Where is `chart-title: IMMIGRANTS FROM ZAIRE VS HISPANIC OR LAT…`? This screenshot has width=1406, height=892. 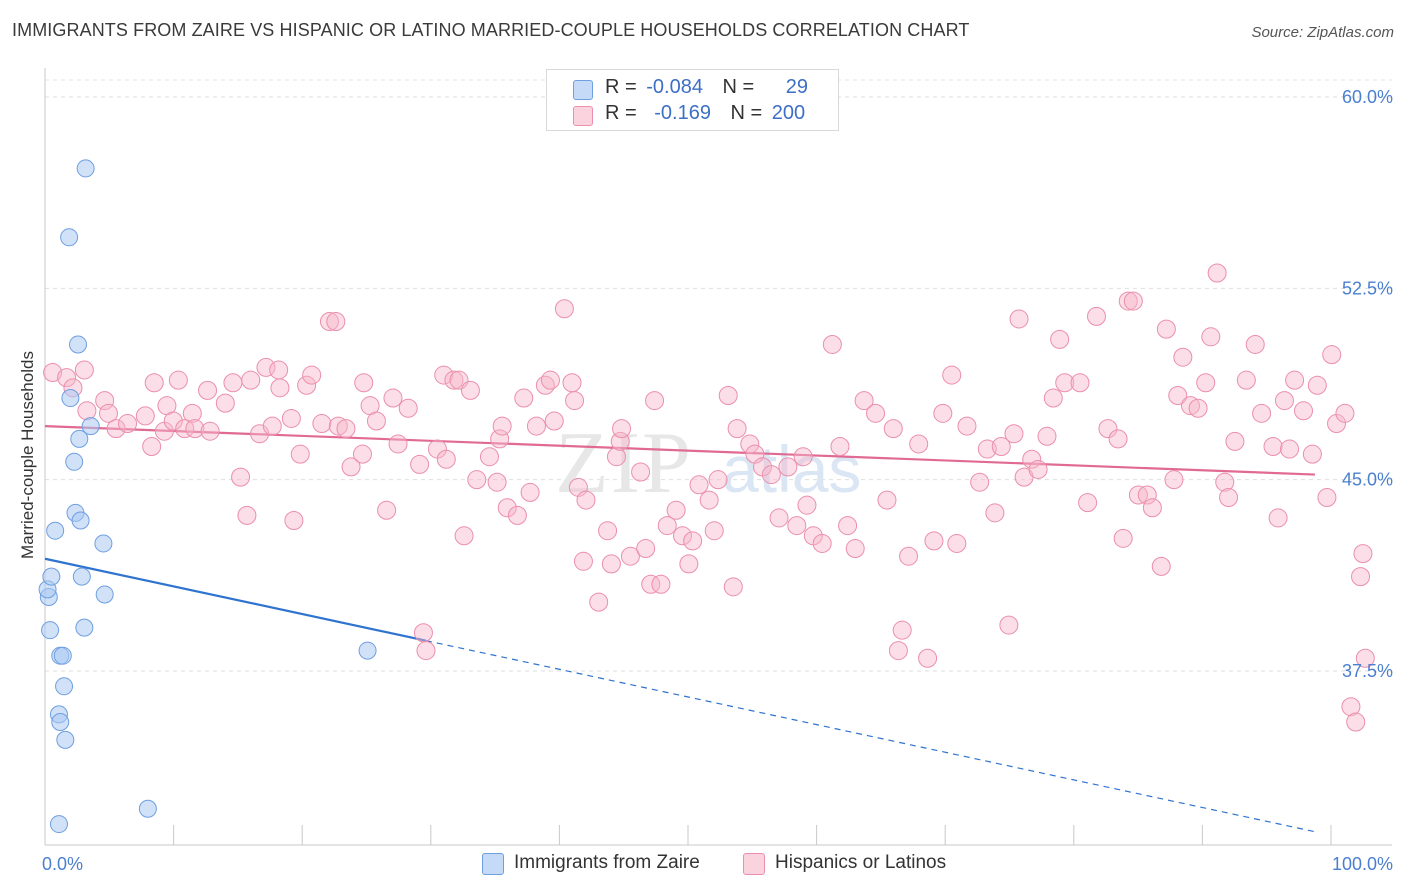
chart-title: IMMIGRANTS FROM ZAIRE VS HISPANIC OR LAT… is located at coordinates (491, 30).